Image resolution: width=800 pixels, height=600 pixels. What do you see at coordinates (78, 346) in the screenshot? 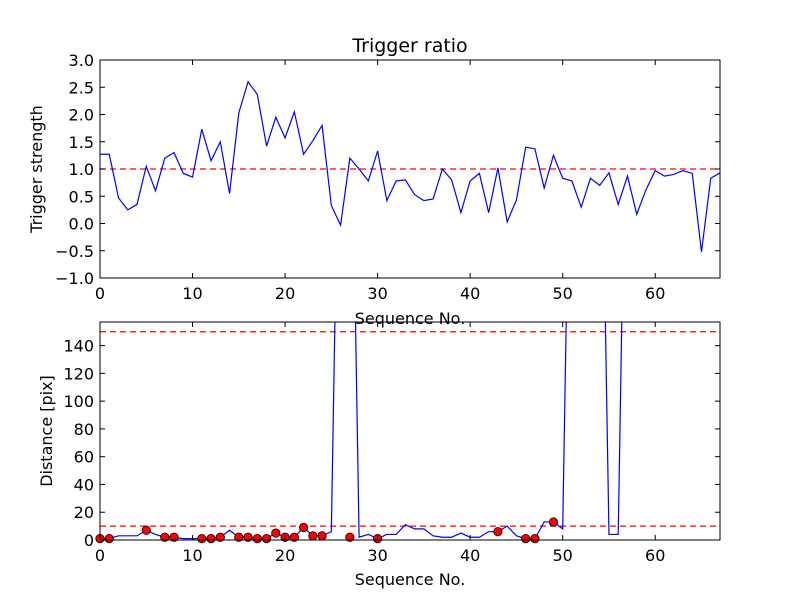
I see `y-tick-label: 140` at bounding box center [78, 346].